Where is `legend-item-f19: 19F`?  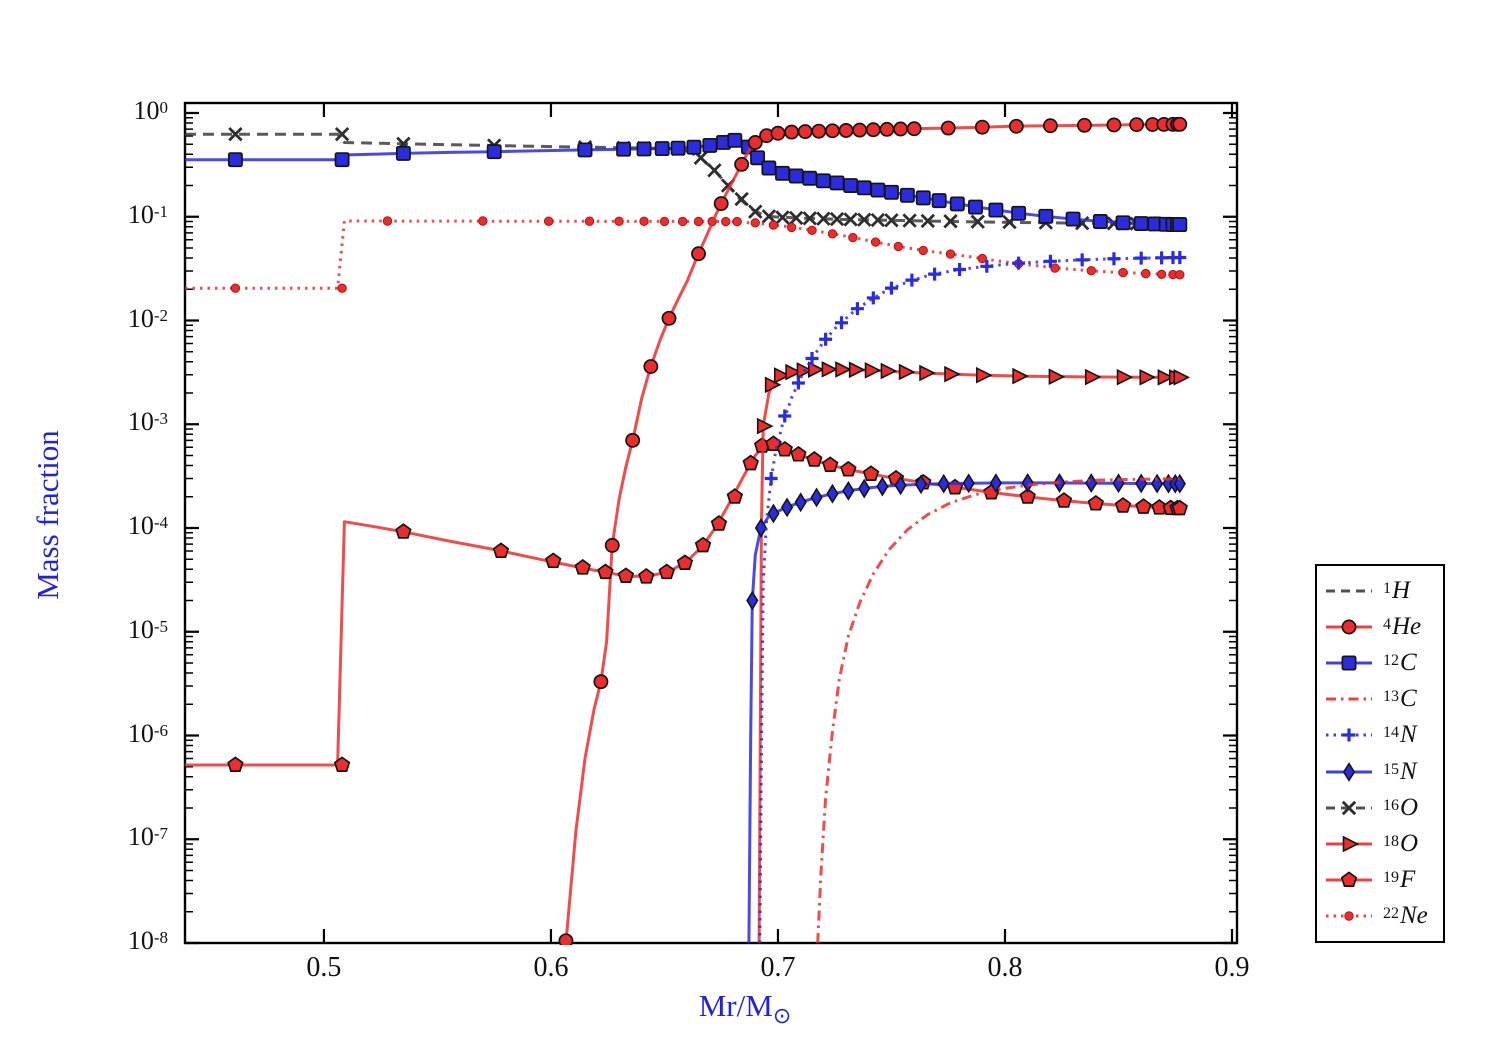
legend-item-f19: 19F is located at coordinates (1381, 880).